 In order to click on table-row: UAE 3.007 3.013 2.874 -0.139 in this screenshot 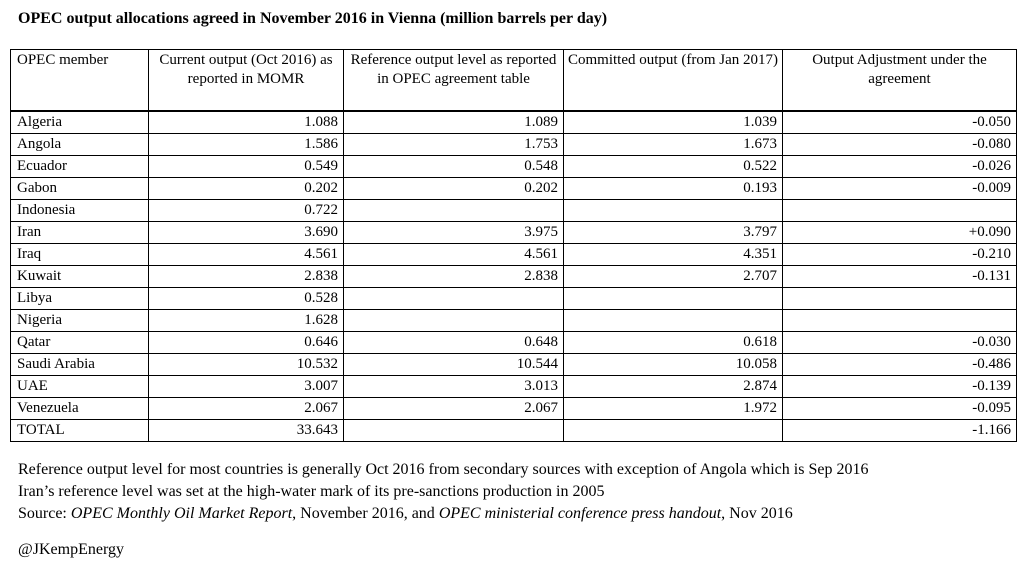, I will do `click(513, 386)`.